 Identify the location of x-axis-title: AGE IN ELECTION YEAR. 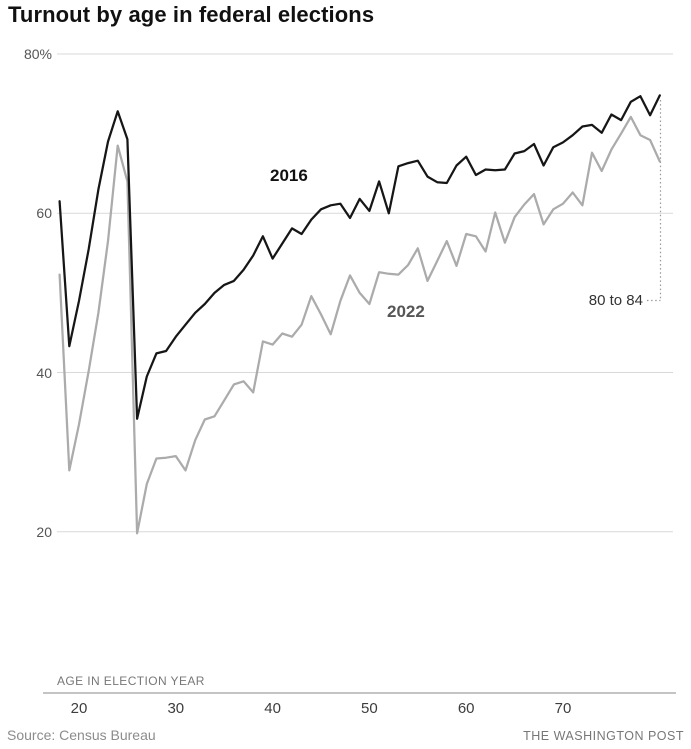
(131, 681).